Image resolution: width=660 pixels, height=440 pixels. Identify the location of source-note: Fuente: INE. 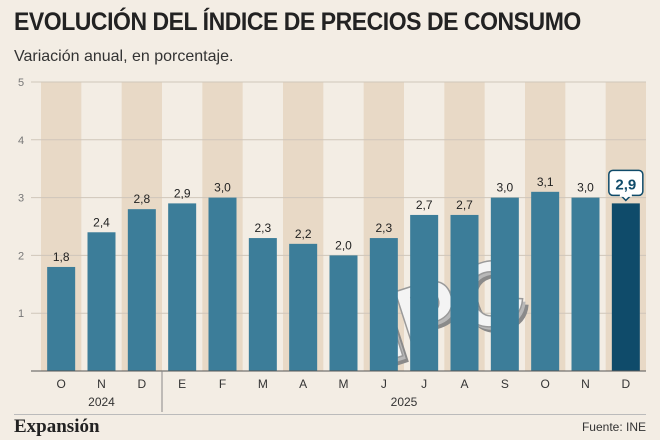
(613, 427).